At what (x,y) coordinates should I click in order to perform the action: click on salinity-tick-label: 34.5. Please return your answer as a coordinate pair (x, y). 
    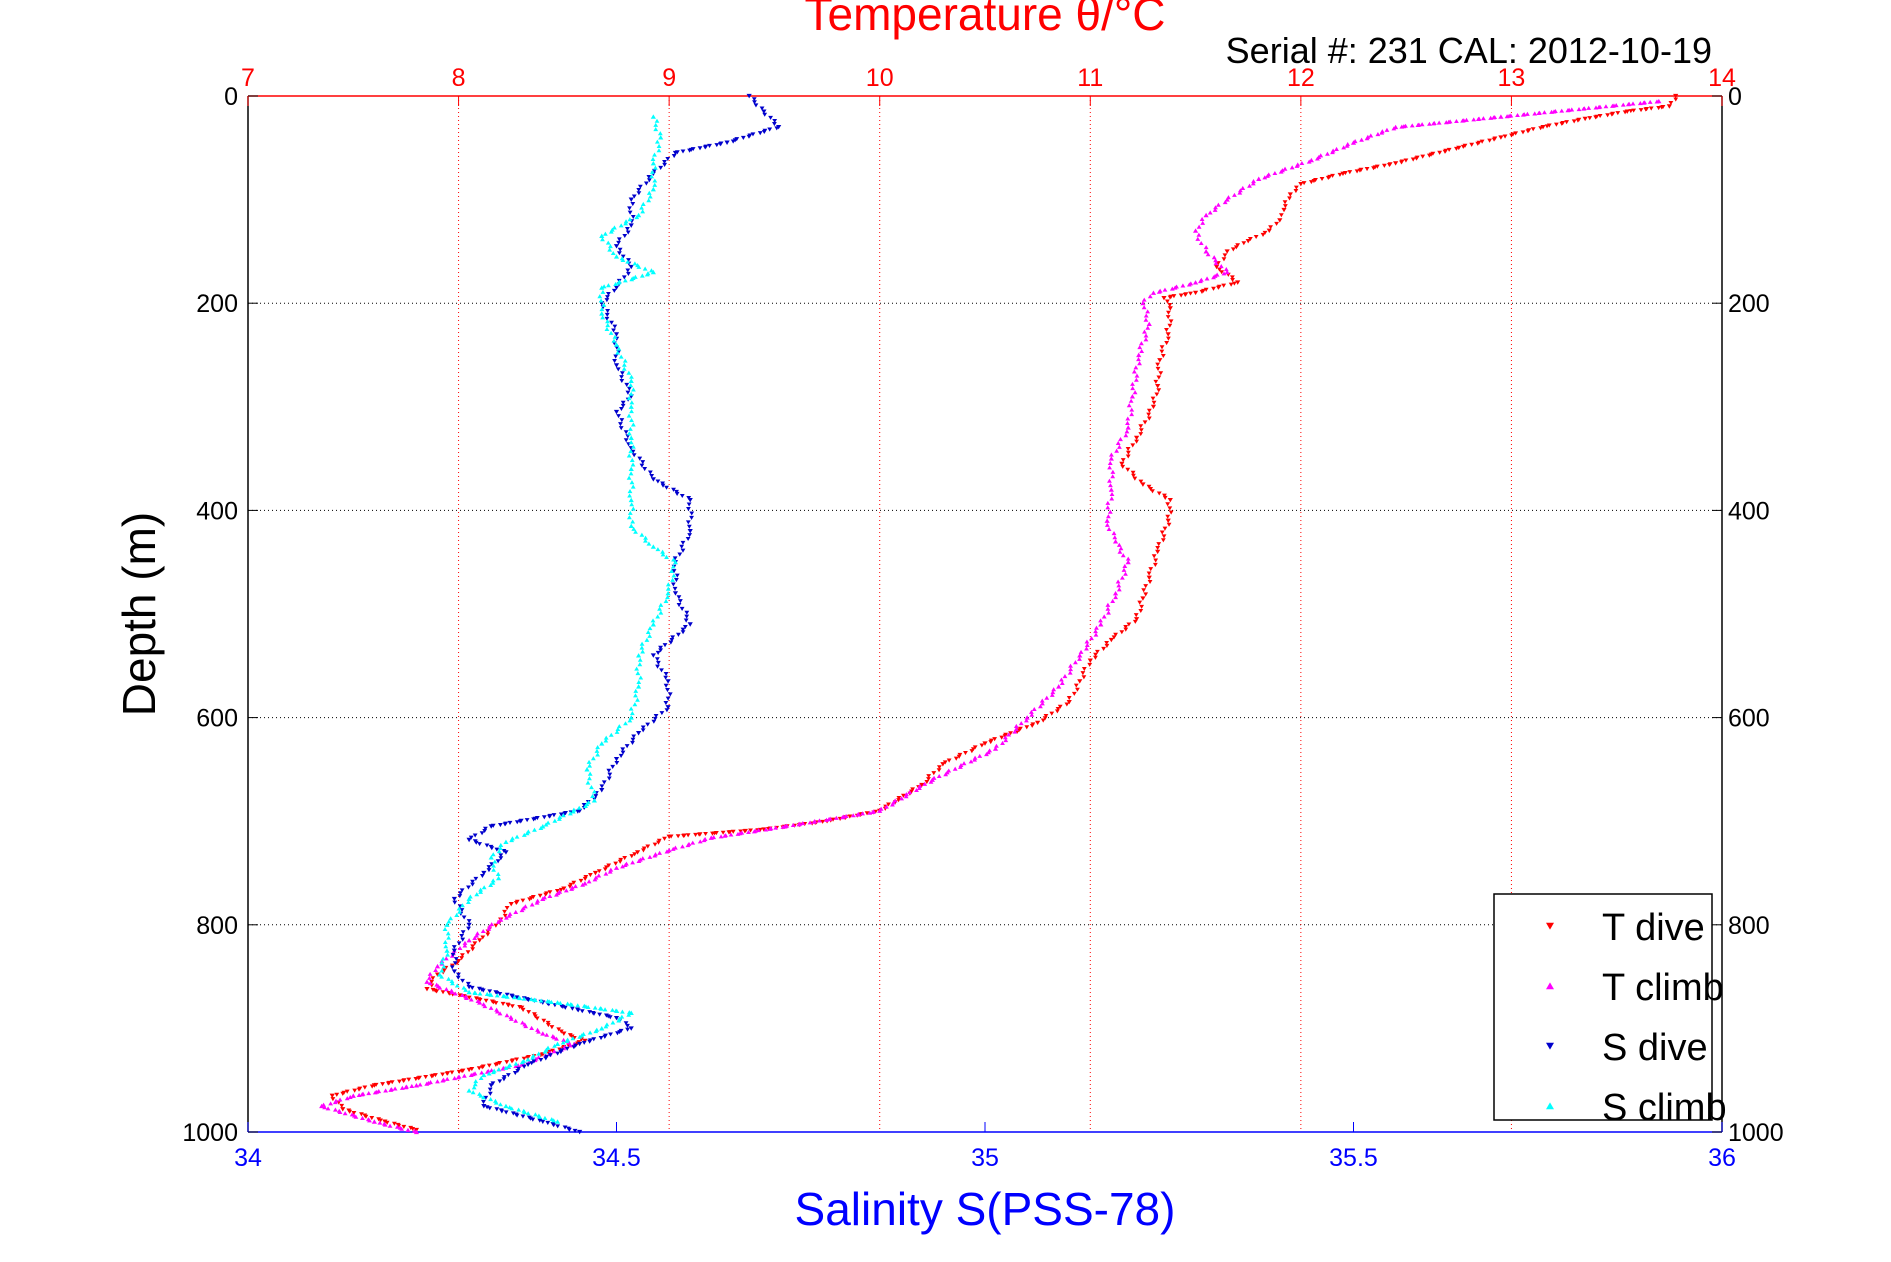
    Looking at the image, I should click on (616, 1158).